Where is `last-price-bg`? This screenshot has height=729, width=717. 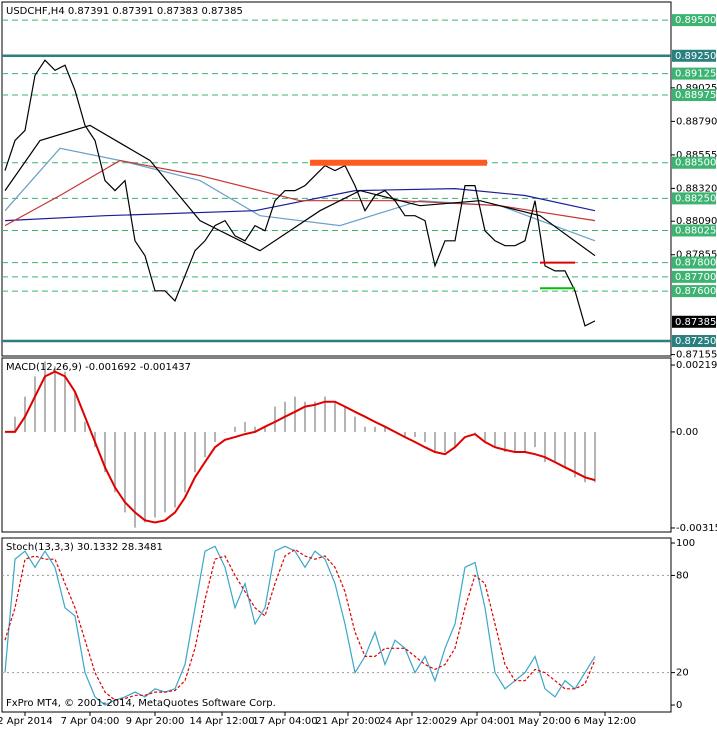 last-price-bg is located at coordinates (694, 321).